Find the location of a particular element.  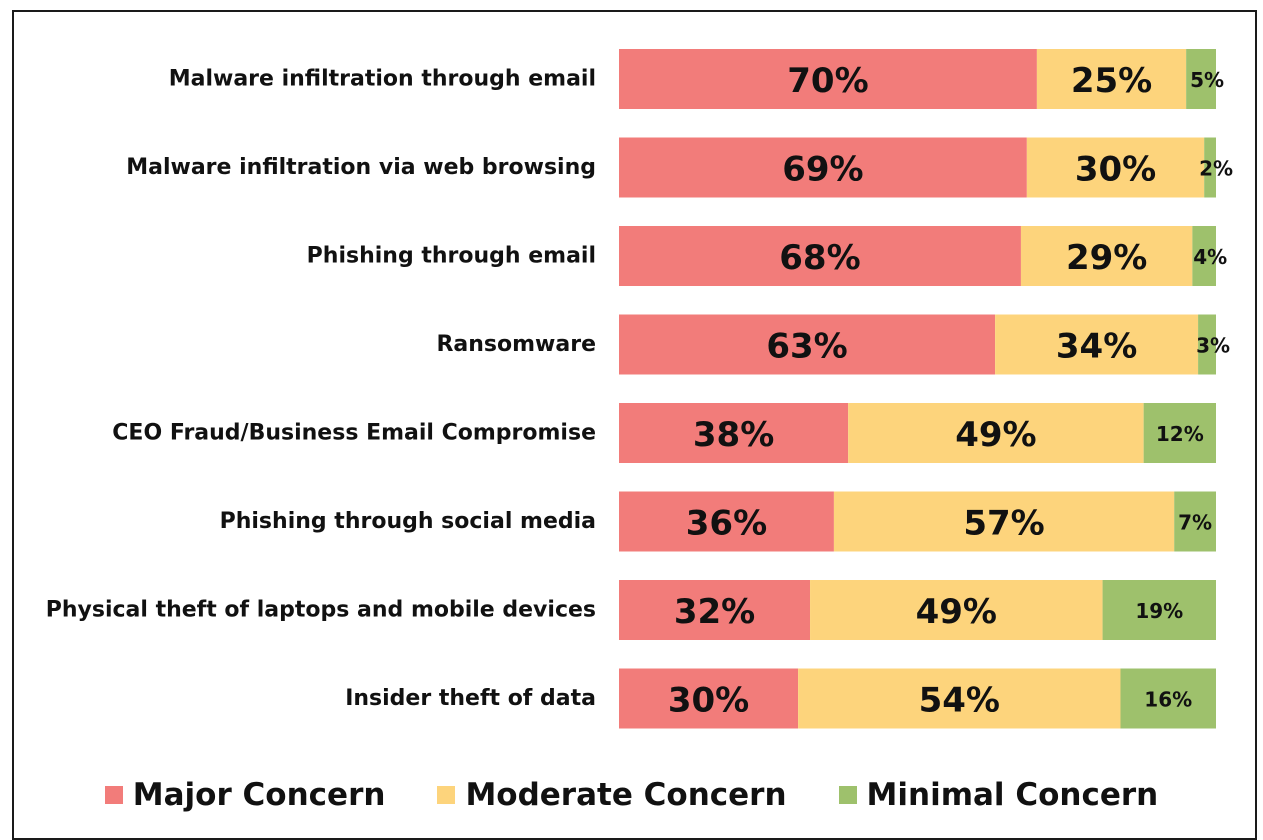

data-label-minimal: 12% is located at coordinates (1180, 434).